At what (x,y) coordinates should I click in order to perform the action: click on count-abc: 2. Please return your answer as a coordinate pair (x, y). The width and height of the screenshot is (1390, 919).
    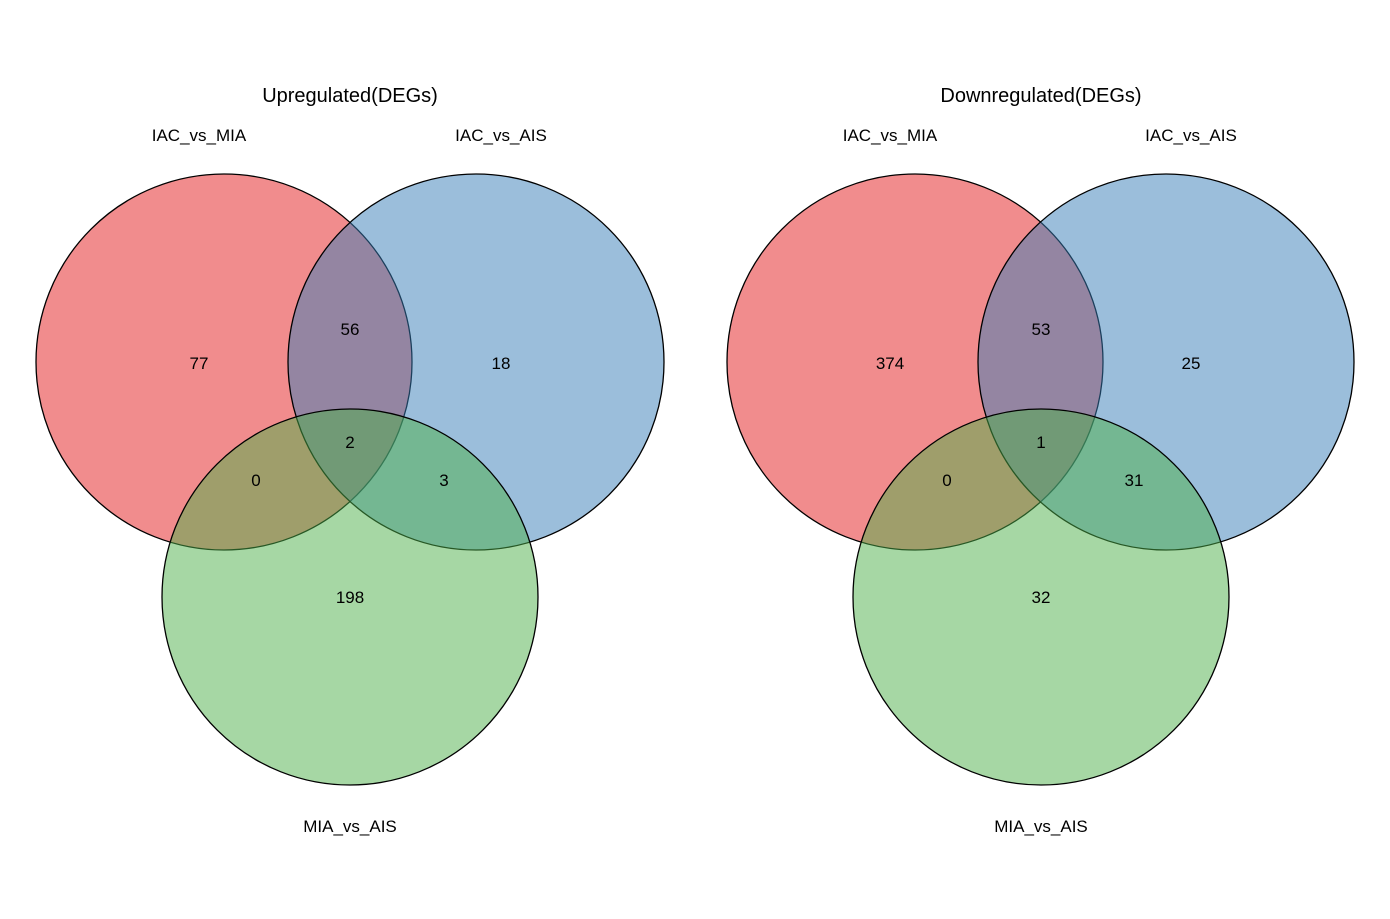
    Looking at the image, I should click on (349, 442).